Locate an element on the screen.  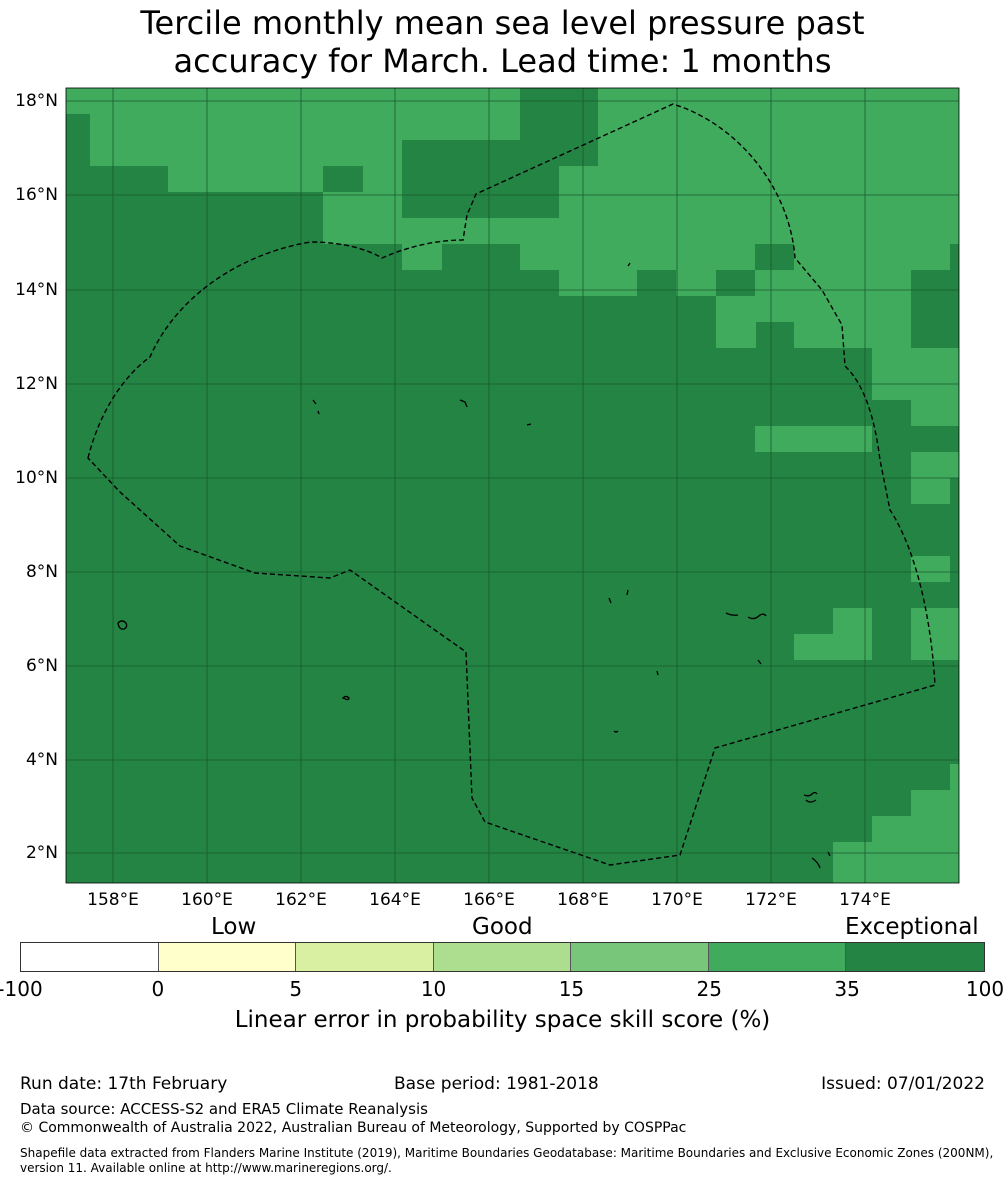
base-period: Base period: 1981-2018 is located at coordinates (496, 1084).